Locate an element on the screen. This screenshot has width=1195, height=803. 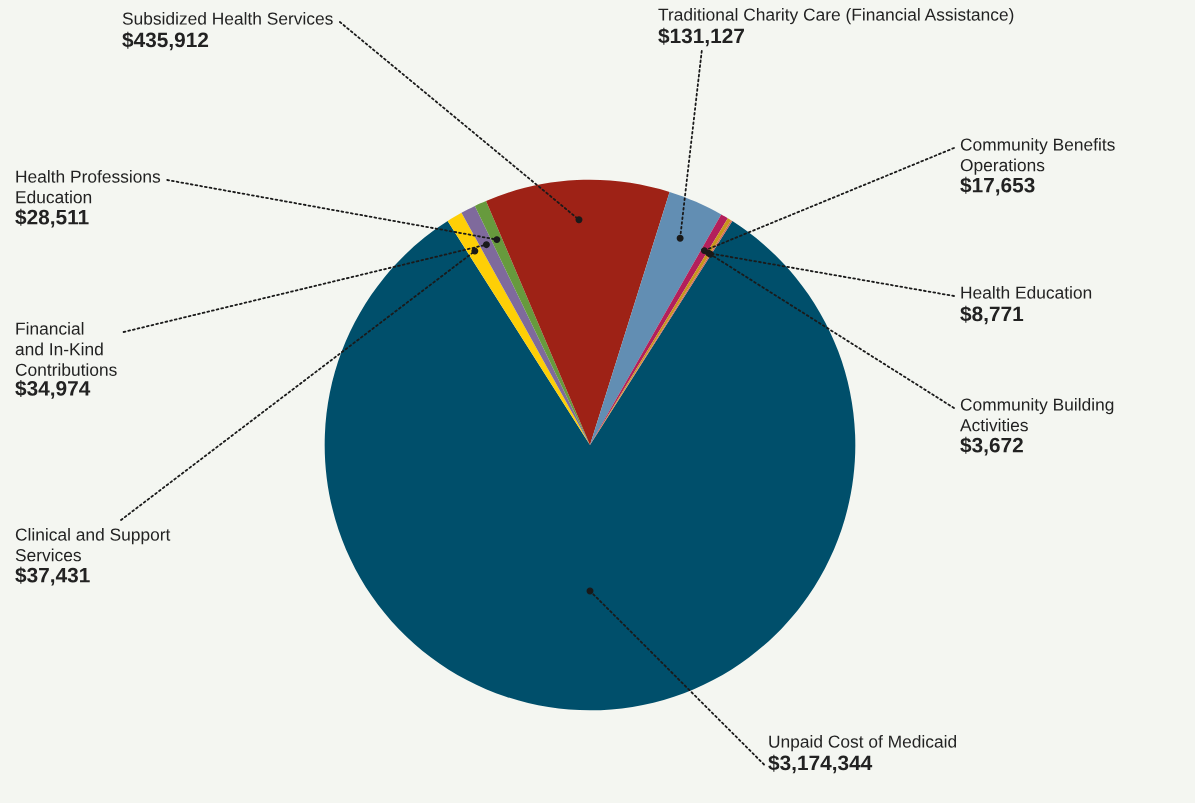
data-label: $17,653 is located at coordinates (997, 186).